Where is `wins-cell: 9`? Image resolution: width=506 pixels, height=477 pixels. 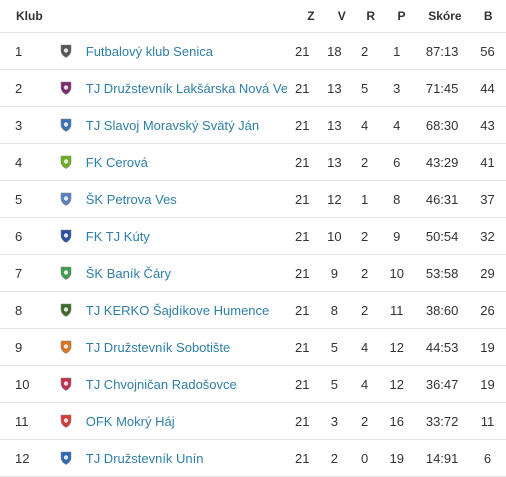 wins-cell: 9 is located at coordinates (334, 273).